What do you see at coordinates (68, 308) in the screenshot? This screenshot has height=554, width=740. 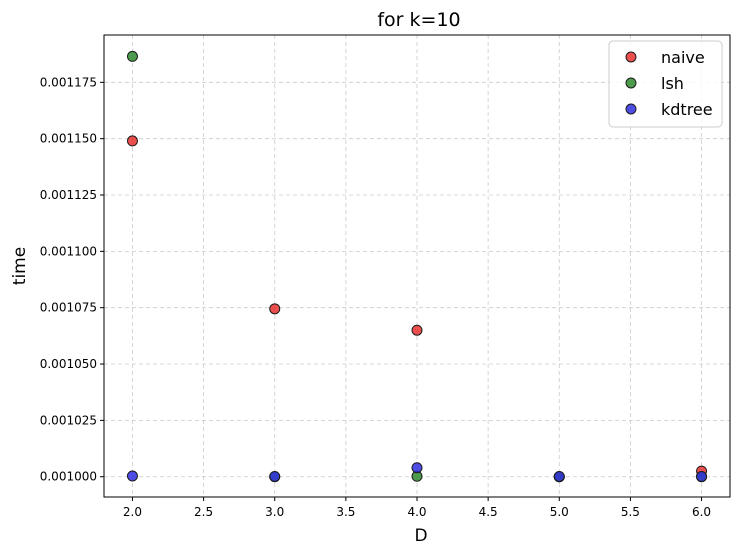 I see `y-tick-label: 0.001075` at bounding box center [68, 308].